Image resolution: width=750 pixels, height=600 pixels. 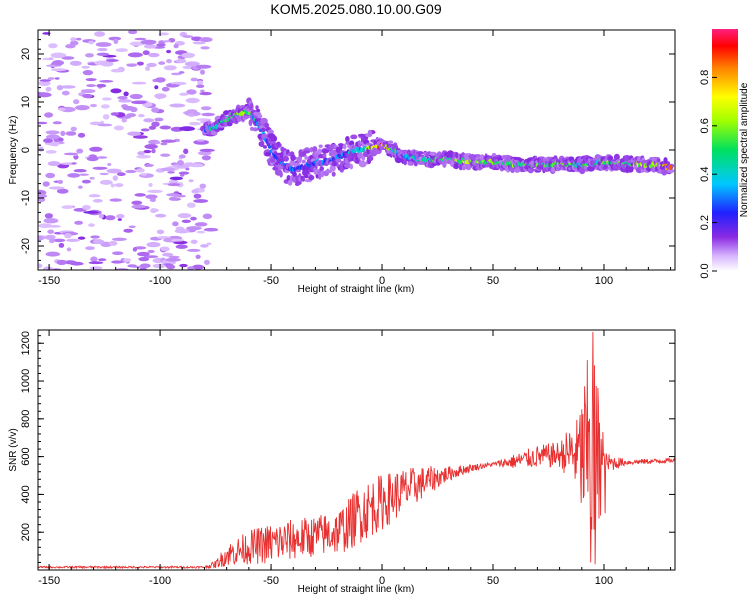 I want to click on spectrogram-ytick-label: 20, so click(x=26, y=54).